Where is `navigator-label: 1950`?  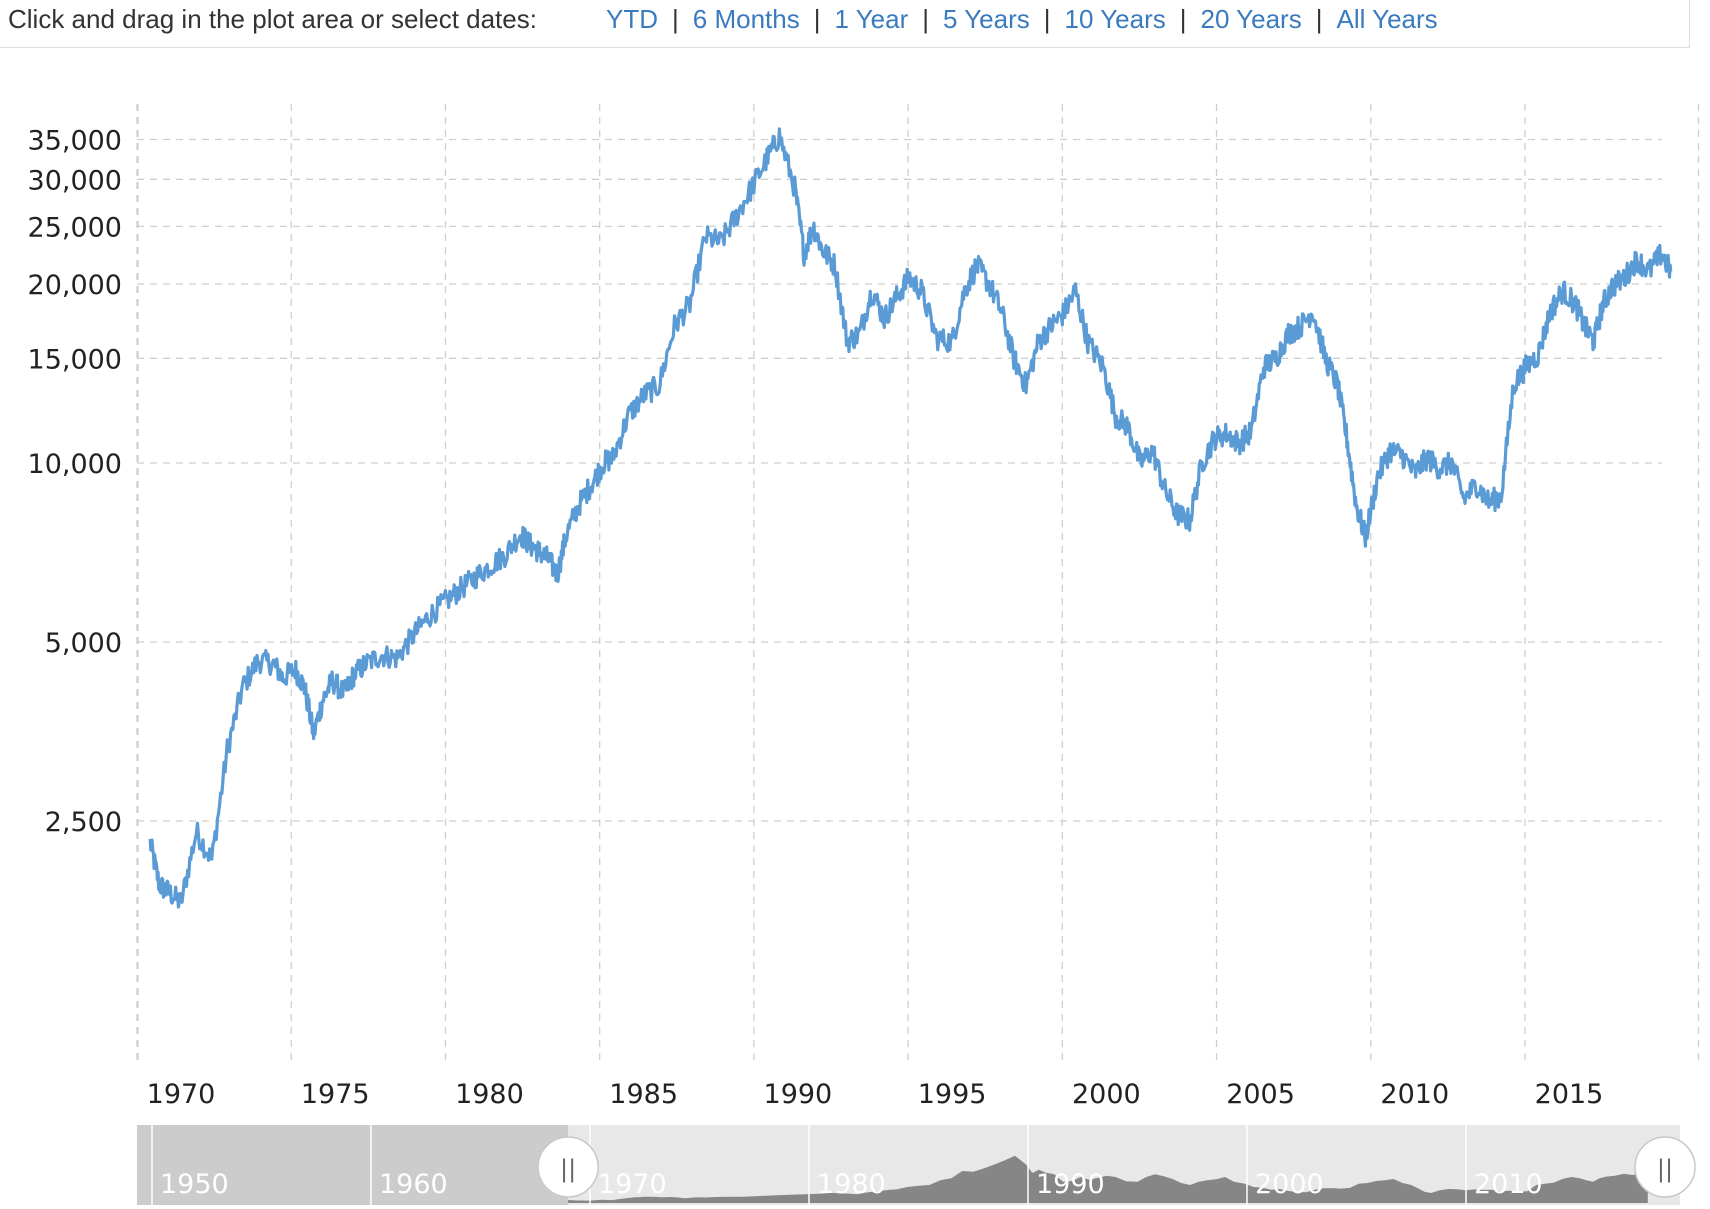 navigator-label: 1950 is located at coordinates (194, 1184).